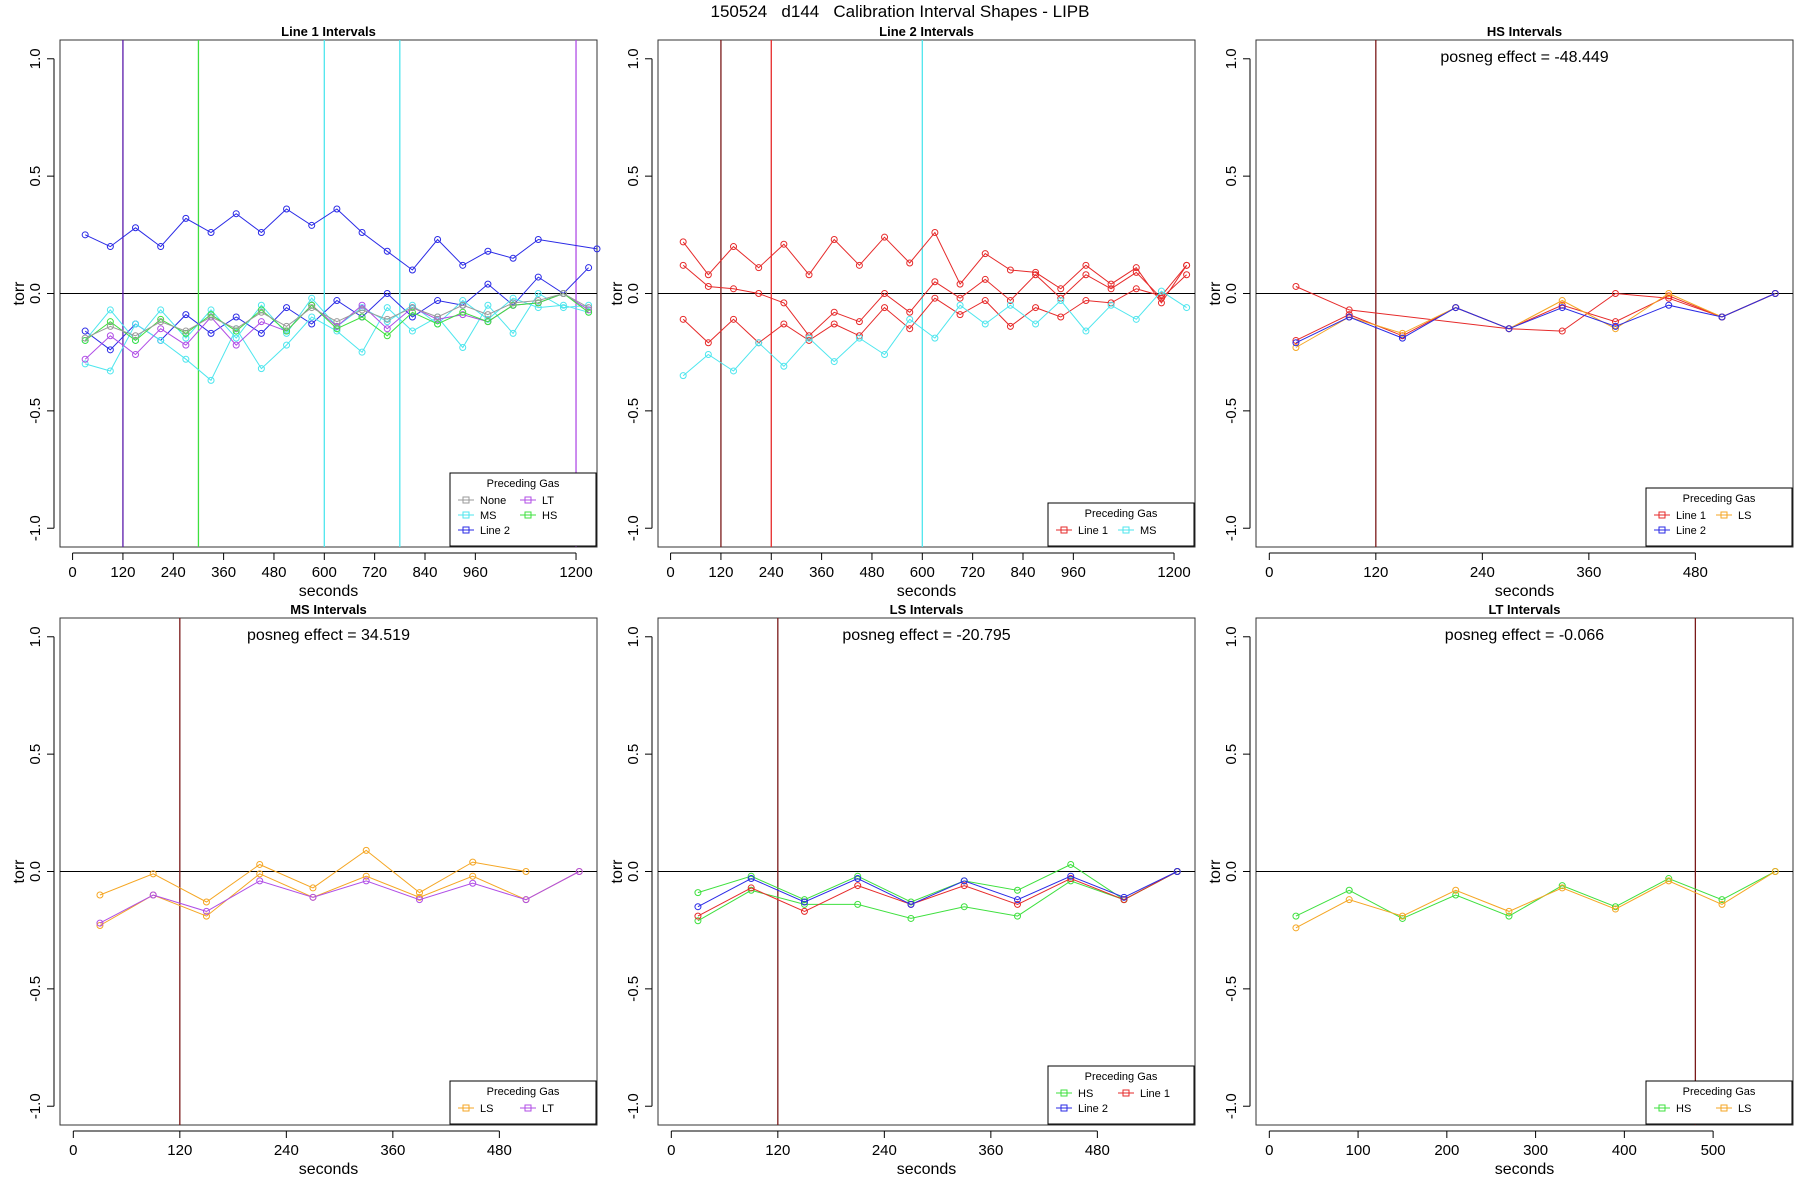  Describe the element at coordinates (223, 572) in the screenshot. I see `x-tick-label: 360` at that location.